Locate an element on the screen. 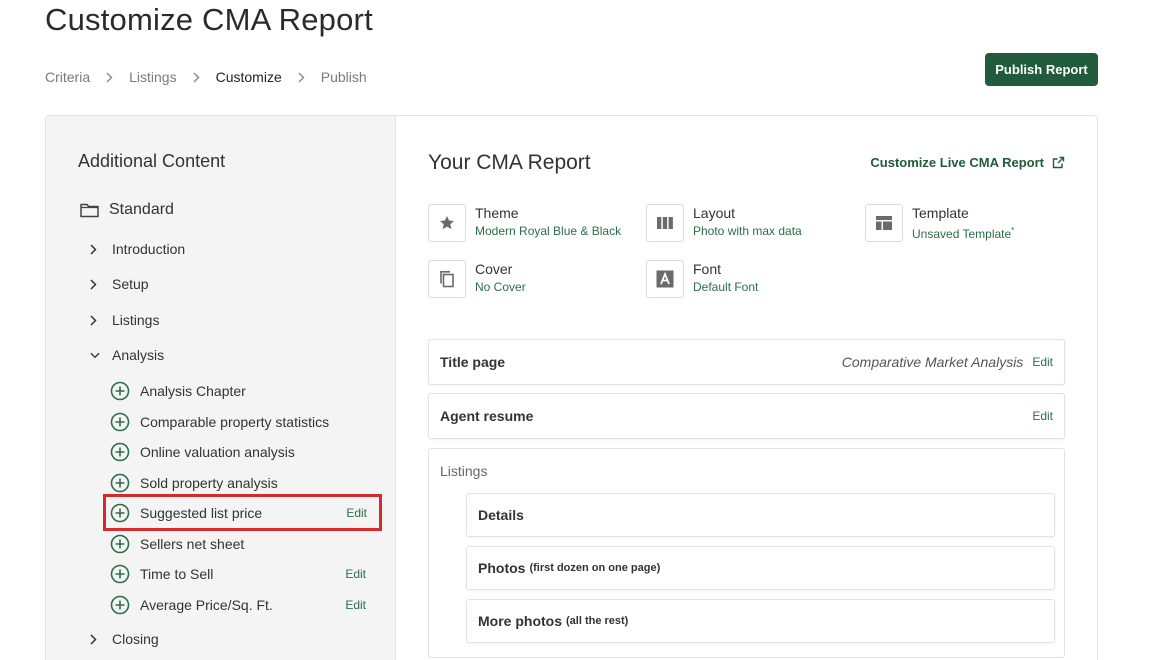  option-value: Modern Royal Blue & Black is located at coordinates (548, 231).